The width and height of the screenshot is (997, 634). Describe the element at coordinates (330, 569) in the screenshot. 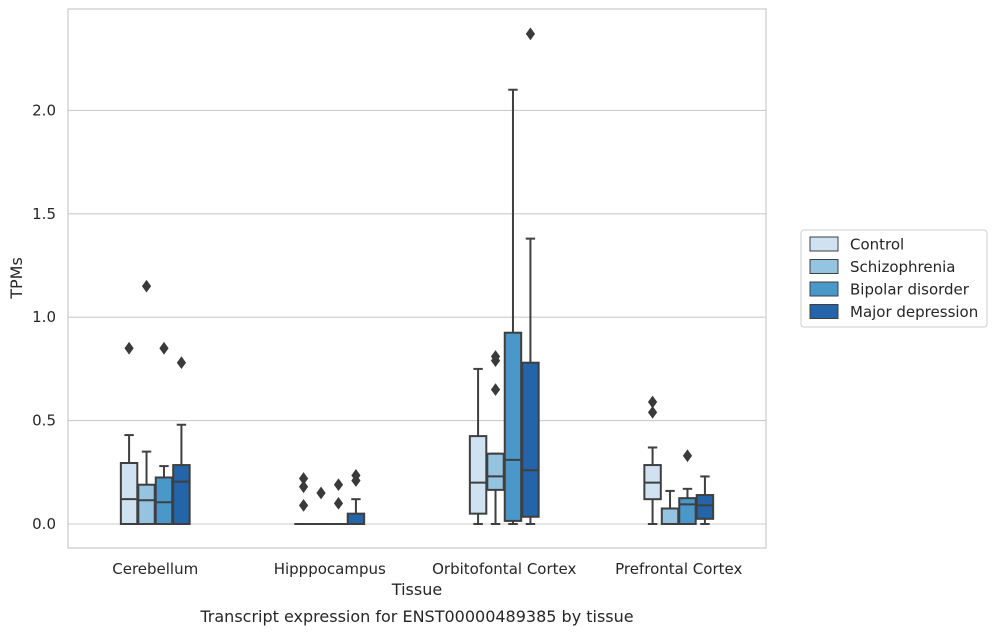

I see `x-tick-label: Hipppocampus` at that location.